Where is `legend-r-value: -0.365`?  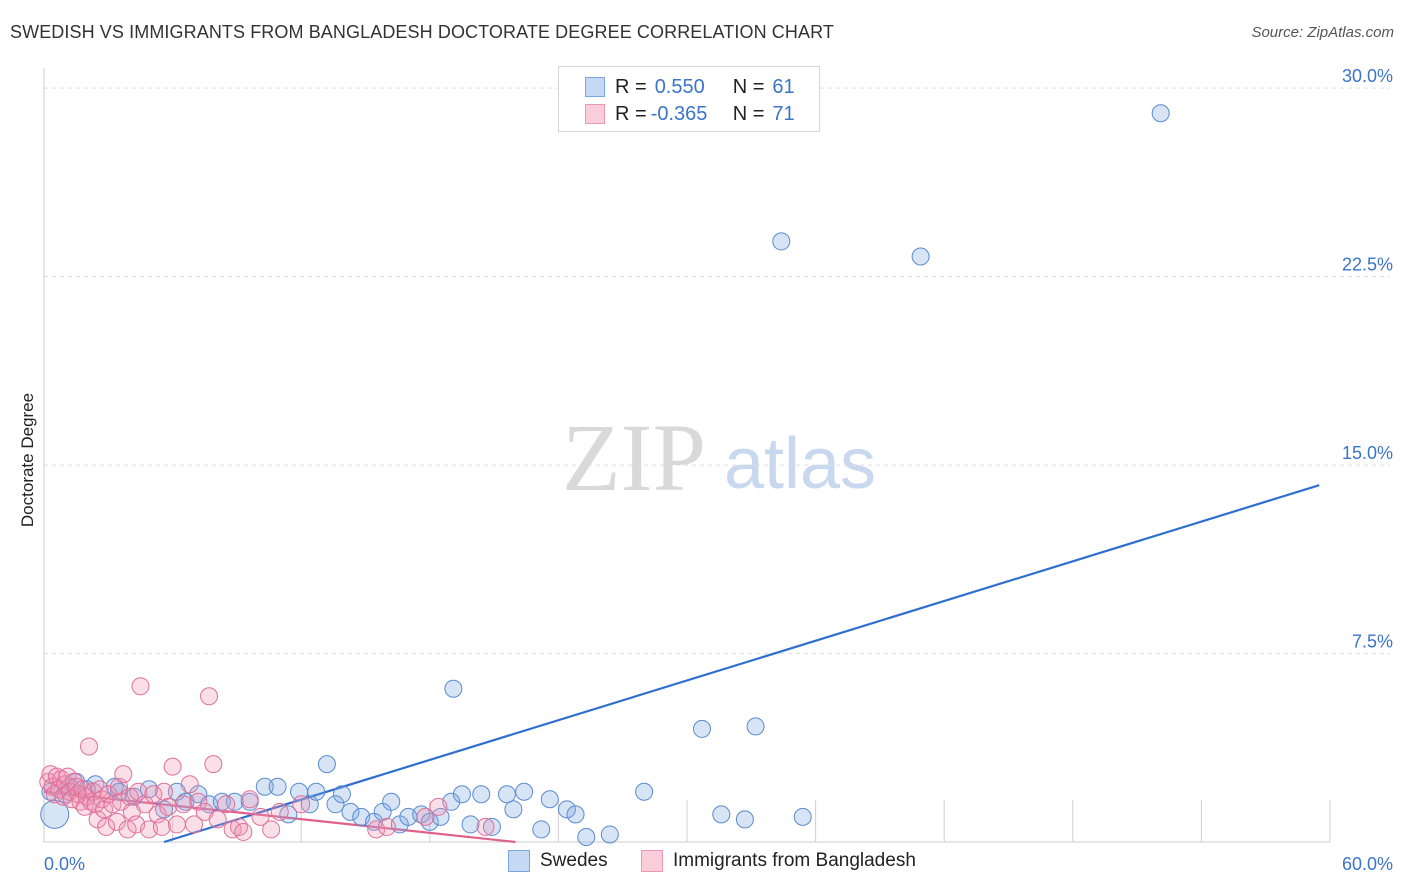 legend-r-value: -0.365 is located at coordinates (679, 113).